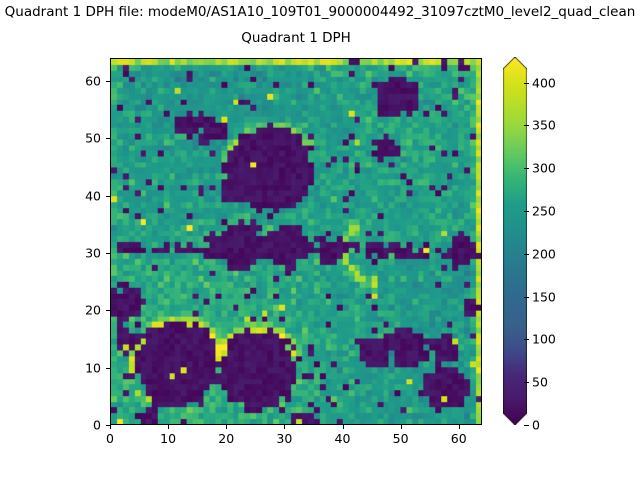  I want to click on y-tick-label: 20, so click(93, 310).